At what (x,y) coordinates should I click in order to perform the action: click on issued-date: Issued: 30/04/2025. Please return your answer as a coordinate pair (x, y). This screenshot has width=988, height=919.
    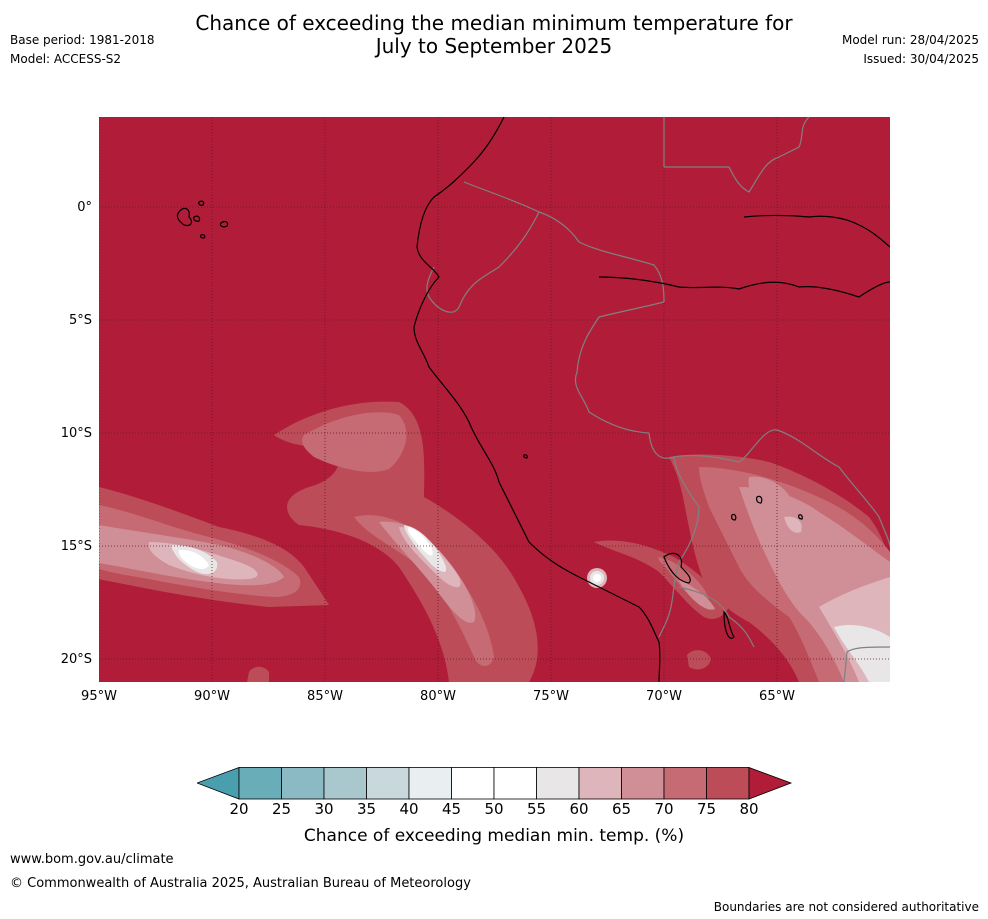
    Looking at the image, I should click on (921, 59).